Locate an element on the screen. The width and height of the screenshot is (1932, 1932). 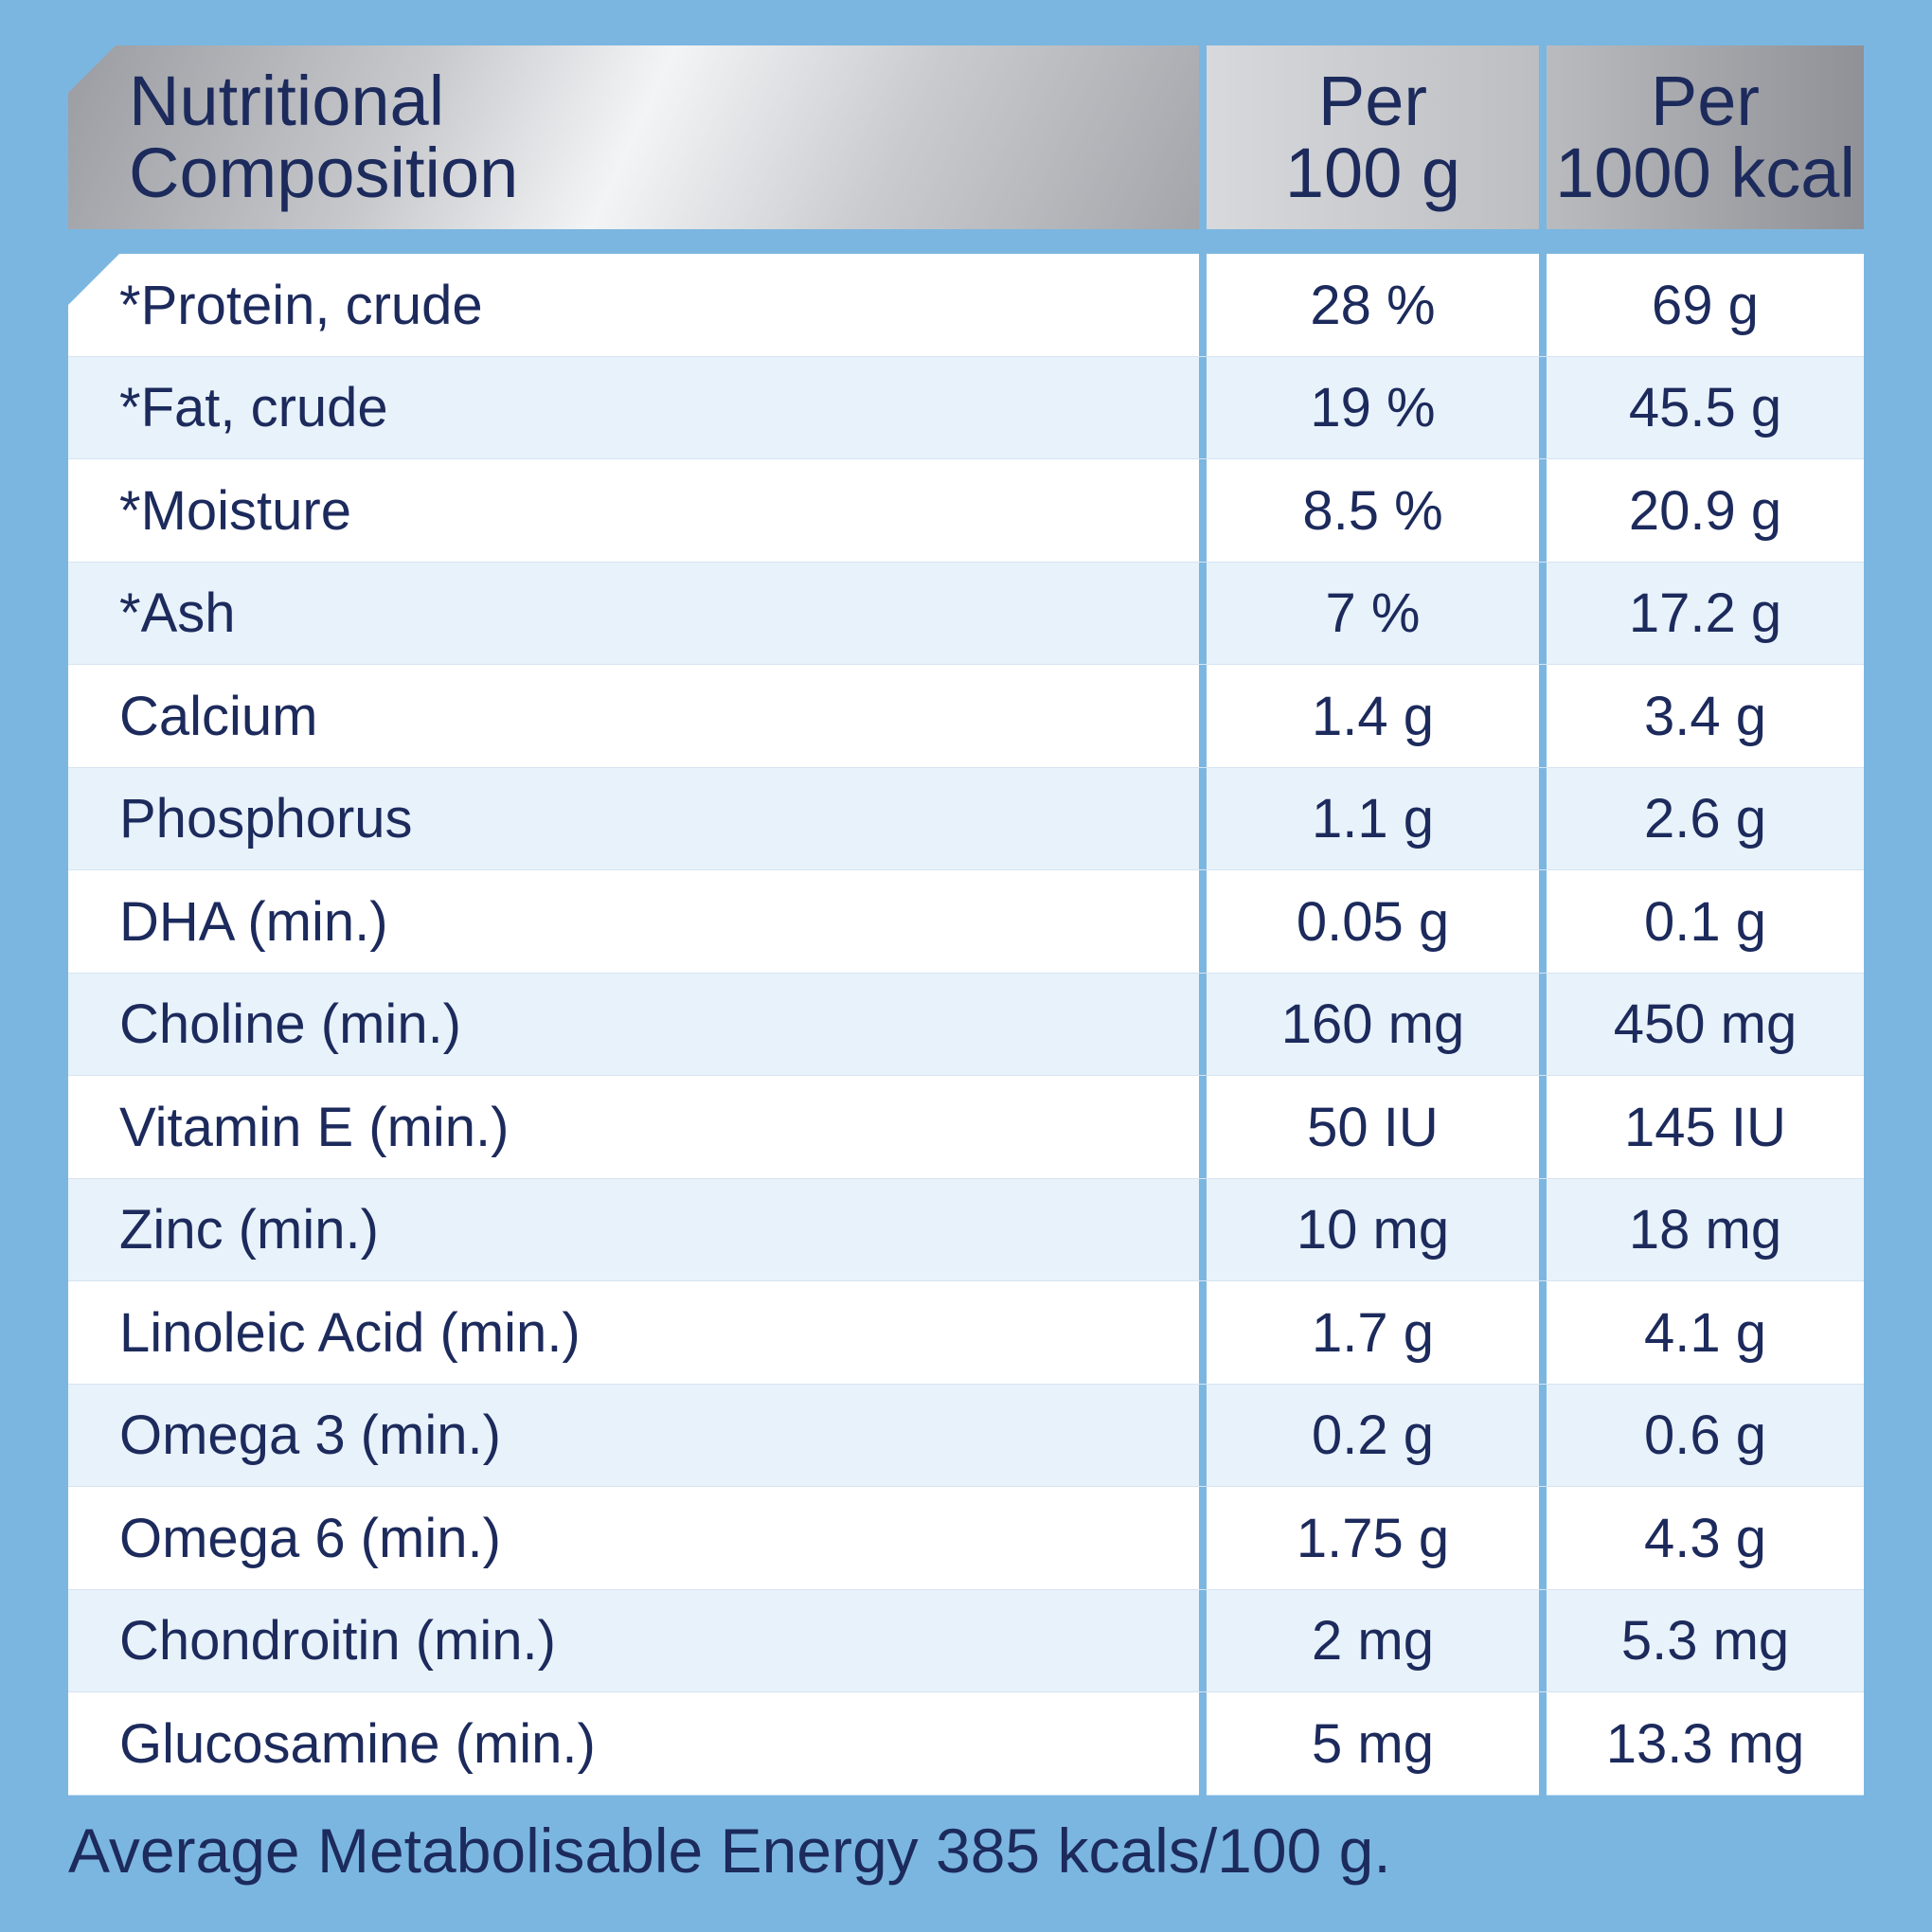
table-row: Calcium 1.4 g 3.4 g is located at coordinates (966, 716).